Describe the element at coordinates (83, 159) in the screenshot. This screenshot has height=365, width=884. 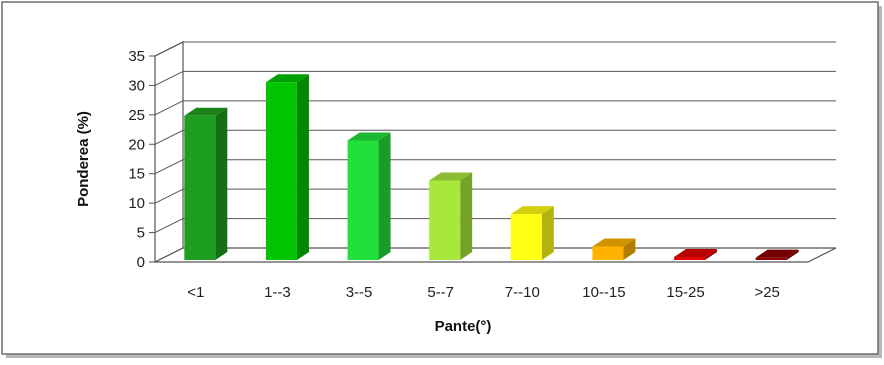
I see `y-axis-title: Ponderea (%)` at that location.